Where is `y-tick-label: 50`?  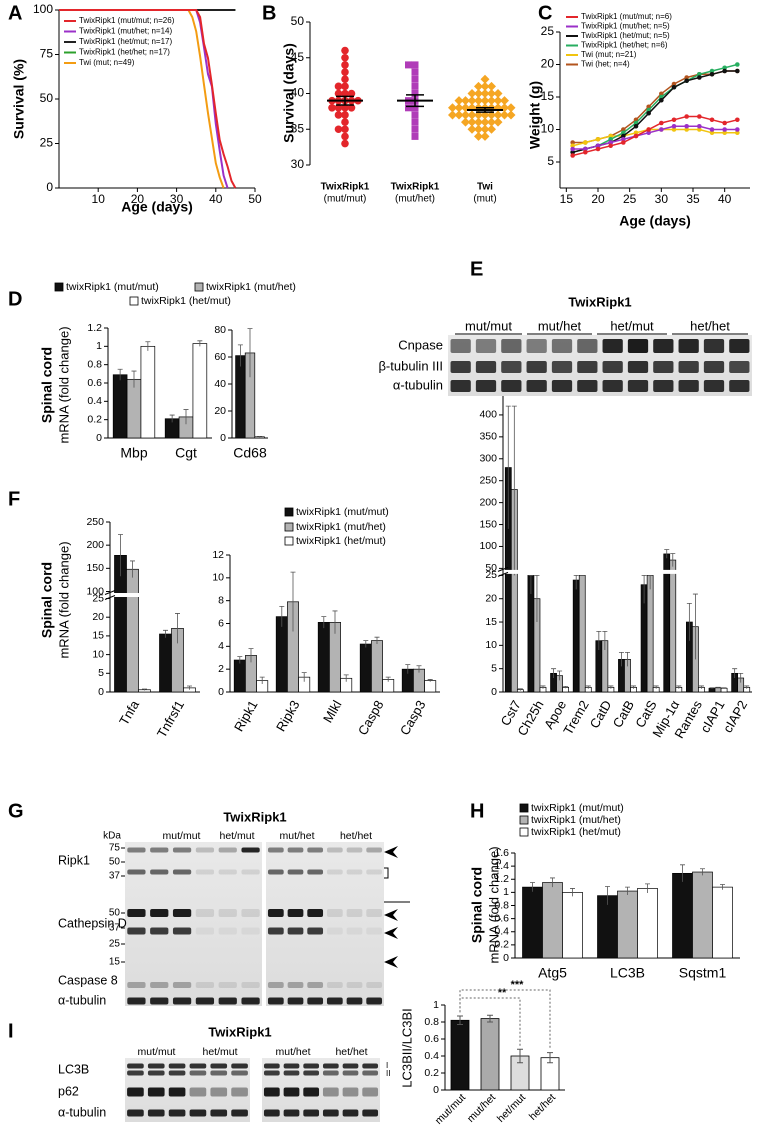
y-tick-label: 50 is located at coordinates (47, 98).